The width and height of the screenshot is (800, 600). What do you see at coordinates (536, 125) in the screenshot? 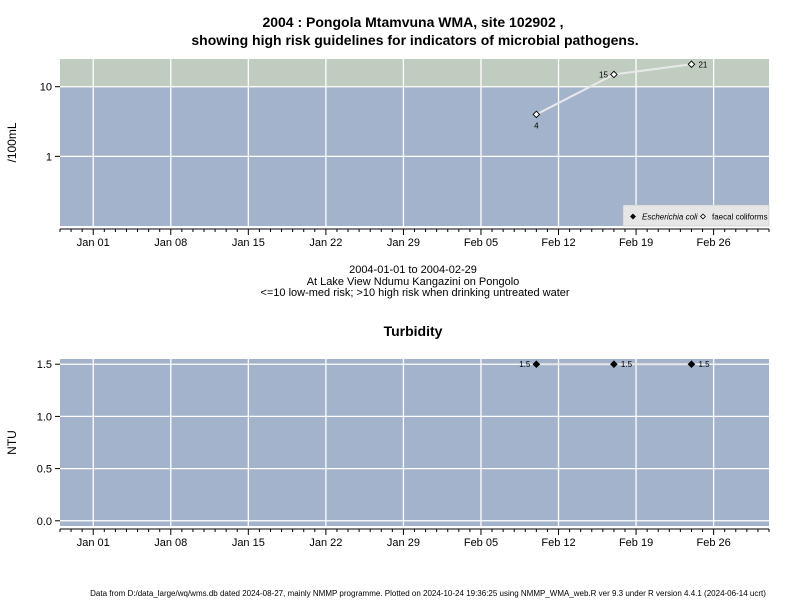
I see `data-label: 4` at bounding box center [536, 125].